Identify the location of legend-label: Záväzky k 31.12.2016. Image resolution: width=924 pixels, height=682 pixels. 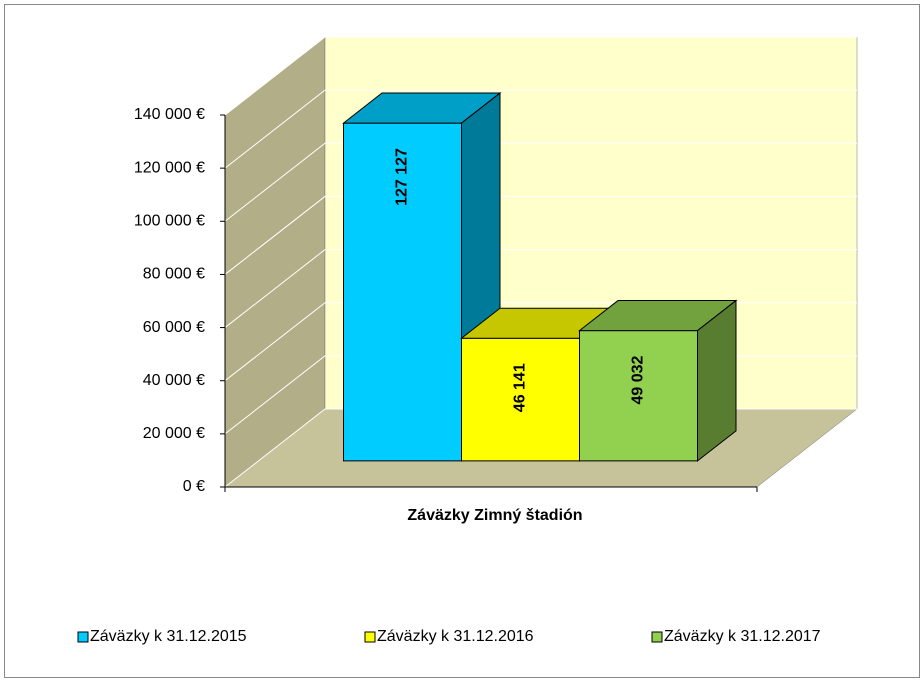
(455, 636).